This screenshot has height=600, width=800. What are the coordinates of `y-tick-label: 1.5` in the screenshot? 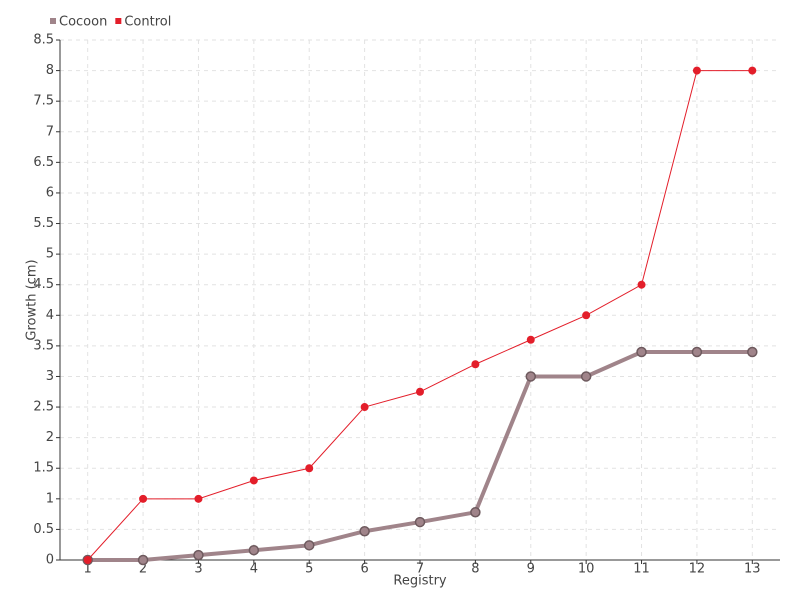 It's located at (43, 468).